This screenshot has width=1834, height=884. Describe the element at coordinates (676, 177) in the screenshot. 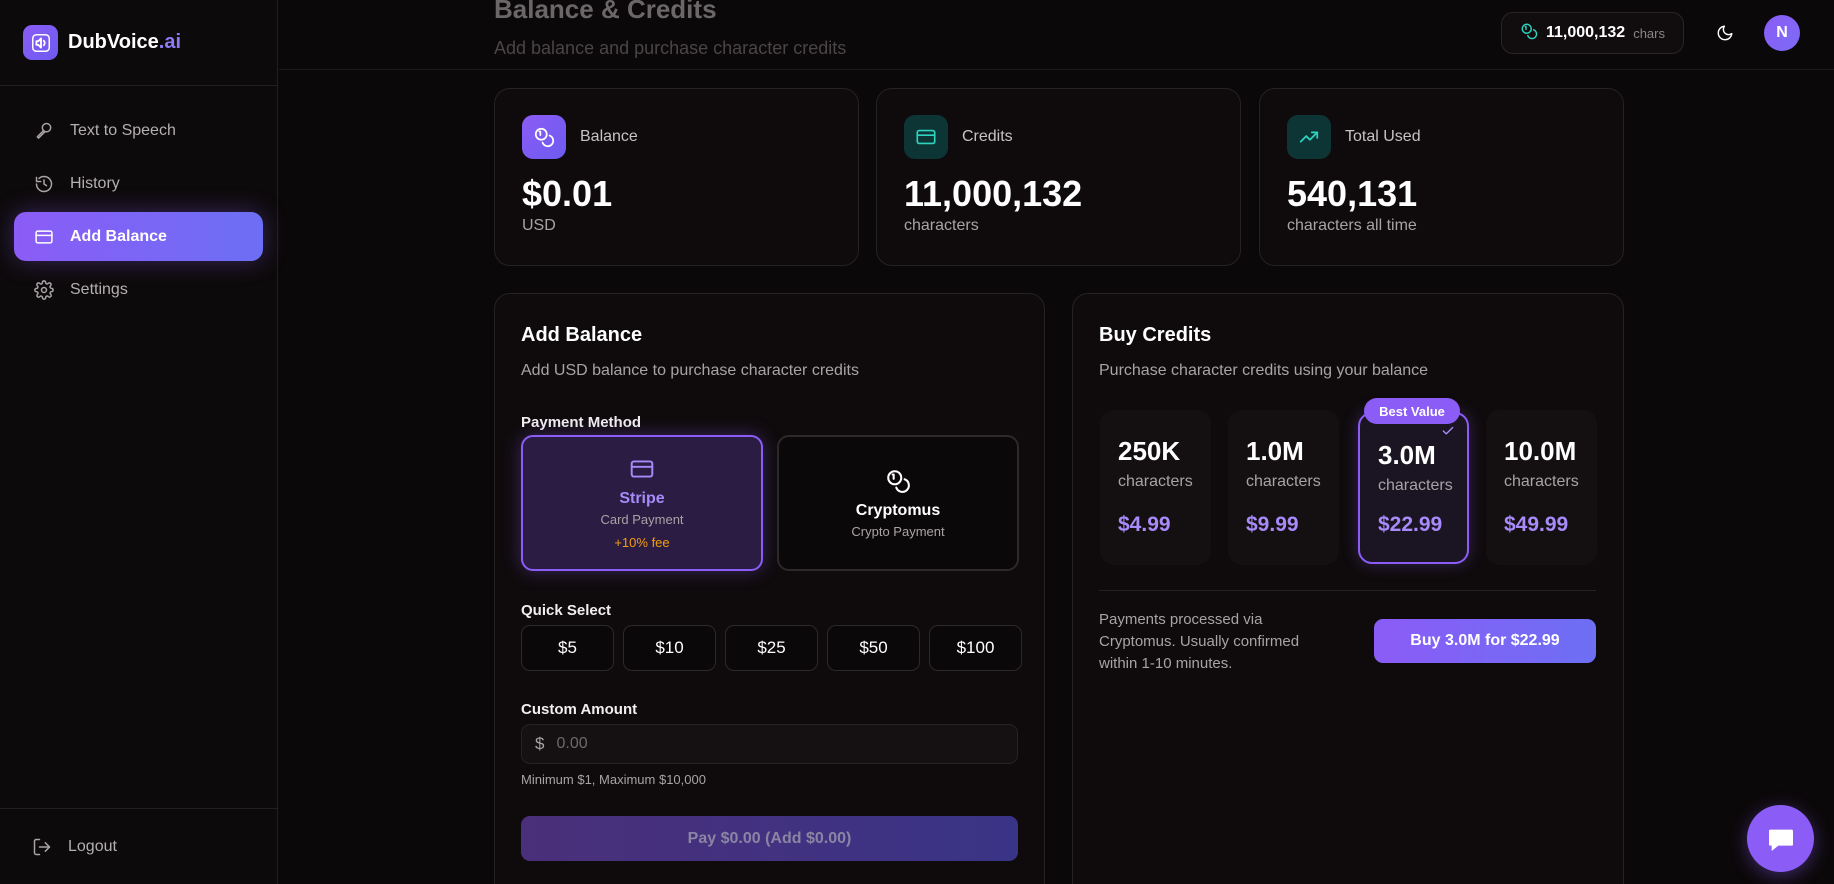

I see `balance-stat-card: Balance $0.01 USD` at that location.